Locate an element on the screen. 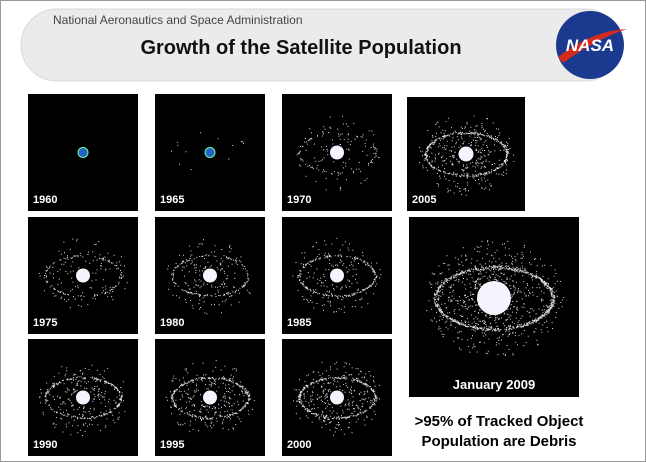 The height and width of the screenshot is (462, 646). panel-label: 1970 is located at coordinates (299, 200).